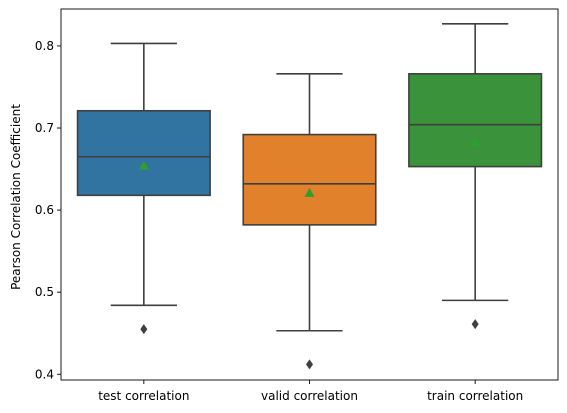 This screenshot has height=413, width=567. Describe the element at coordinates (44, 128) in the screenshot. I see `y-tick-label: 0.7` at that location.